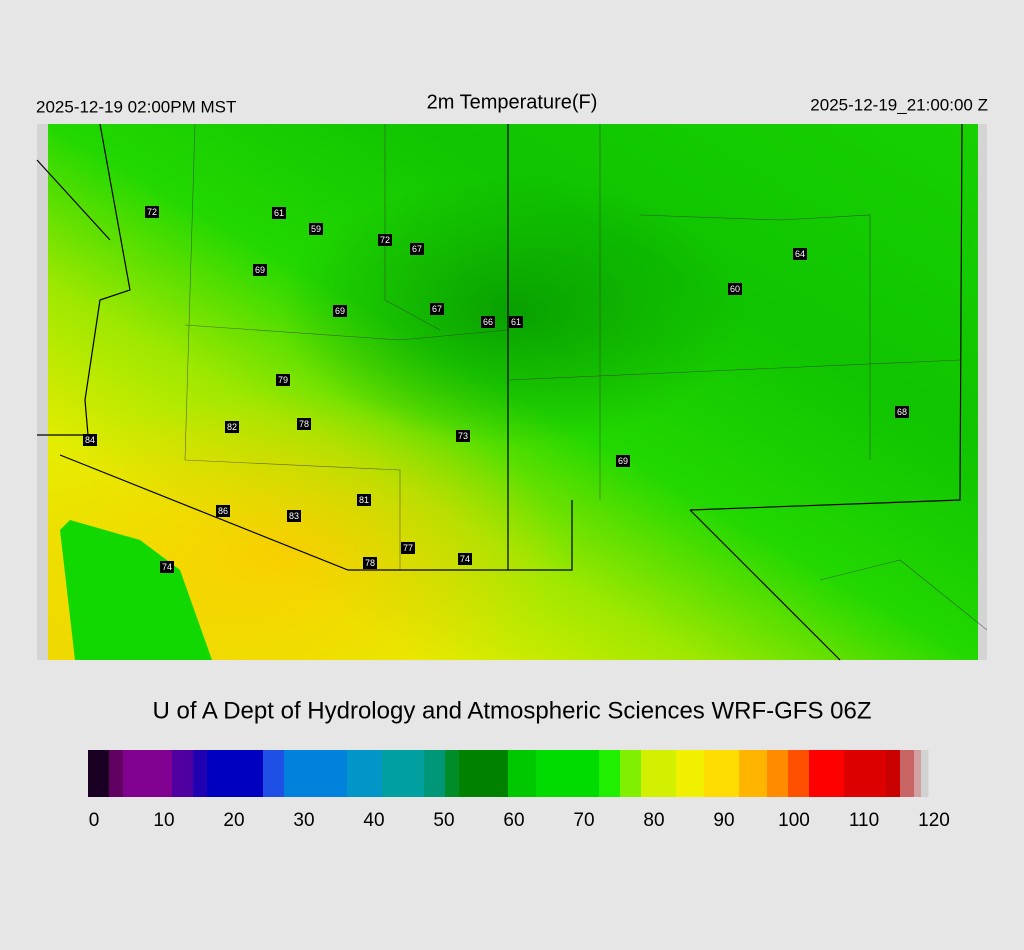 Image resolution: width=1024 pixels, height=950 pixels. I want to click on station: 66, so click(488, 322).